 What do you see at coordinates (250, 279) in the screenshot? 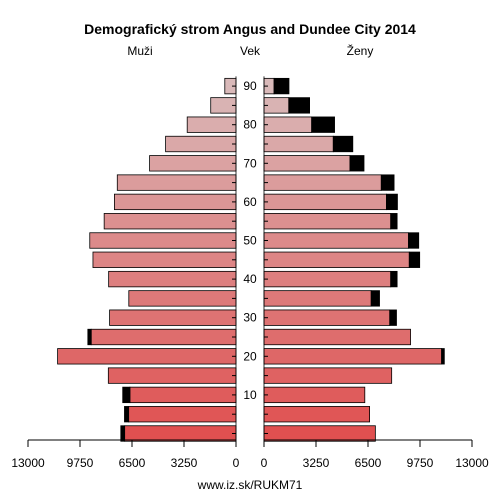
I see `age-tick-label: 40` at bounding box center [250, 279].